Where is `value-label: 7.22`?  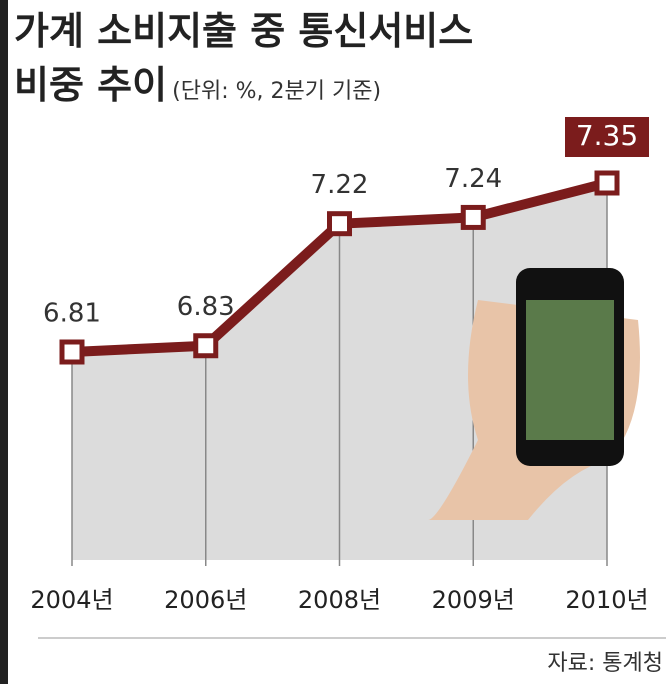 value-label: 7.22 is located at coordinates (340, 185).